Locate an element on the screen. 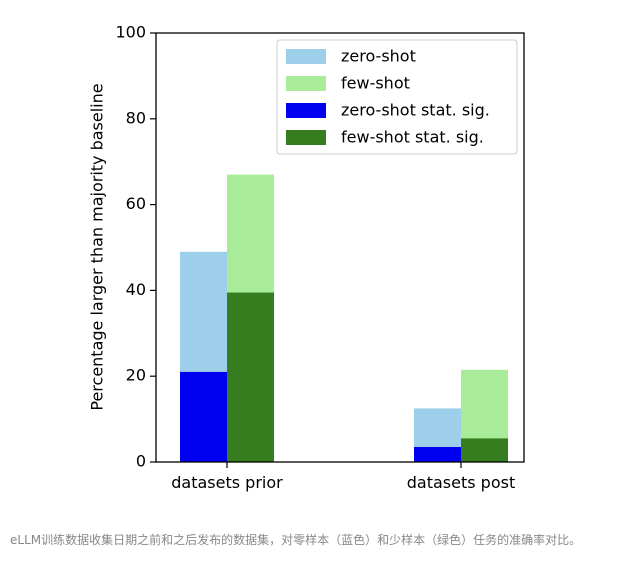 This screenshot has height=587, width=640. y-tick-label: 40 is located at coordinates (136, 289).